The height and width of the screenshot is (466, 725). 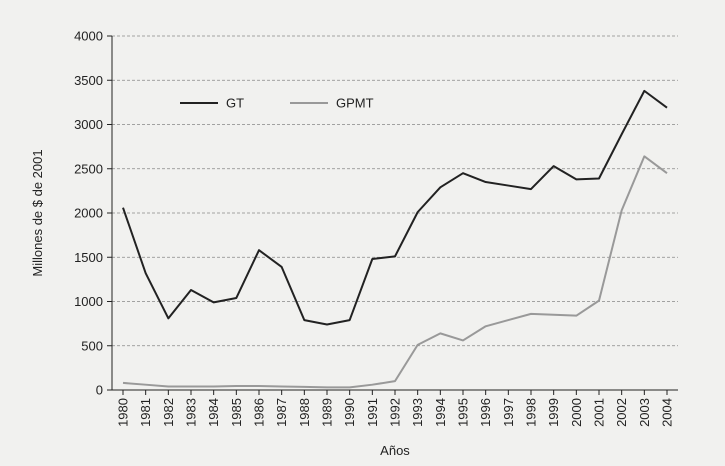 I want to click on x-tick-label: 1980, so click(x=123, y=412).